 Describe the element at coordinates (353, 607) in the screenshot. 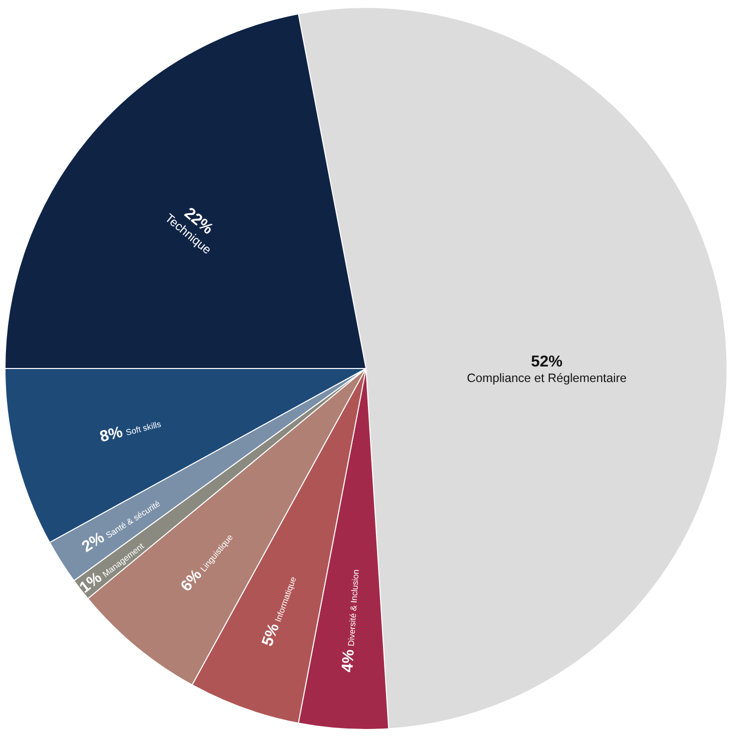

I see `slice-label: Diversité & Inclusion` at that location.